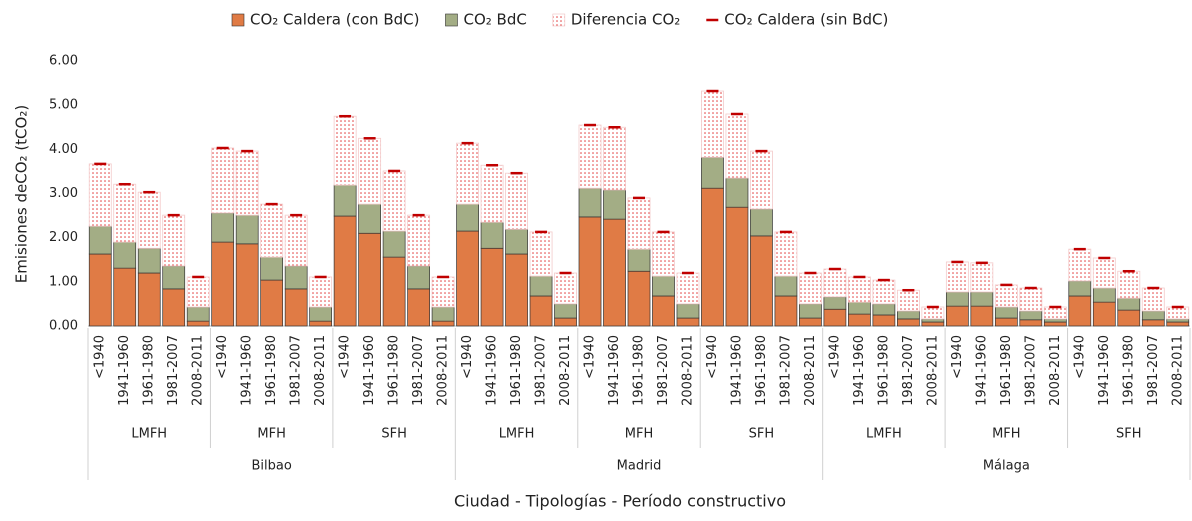  What do you see at coordinates (639, 434) in the screenshot?
I see `typology-label: MFH` at bounding box center [639, 434].